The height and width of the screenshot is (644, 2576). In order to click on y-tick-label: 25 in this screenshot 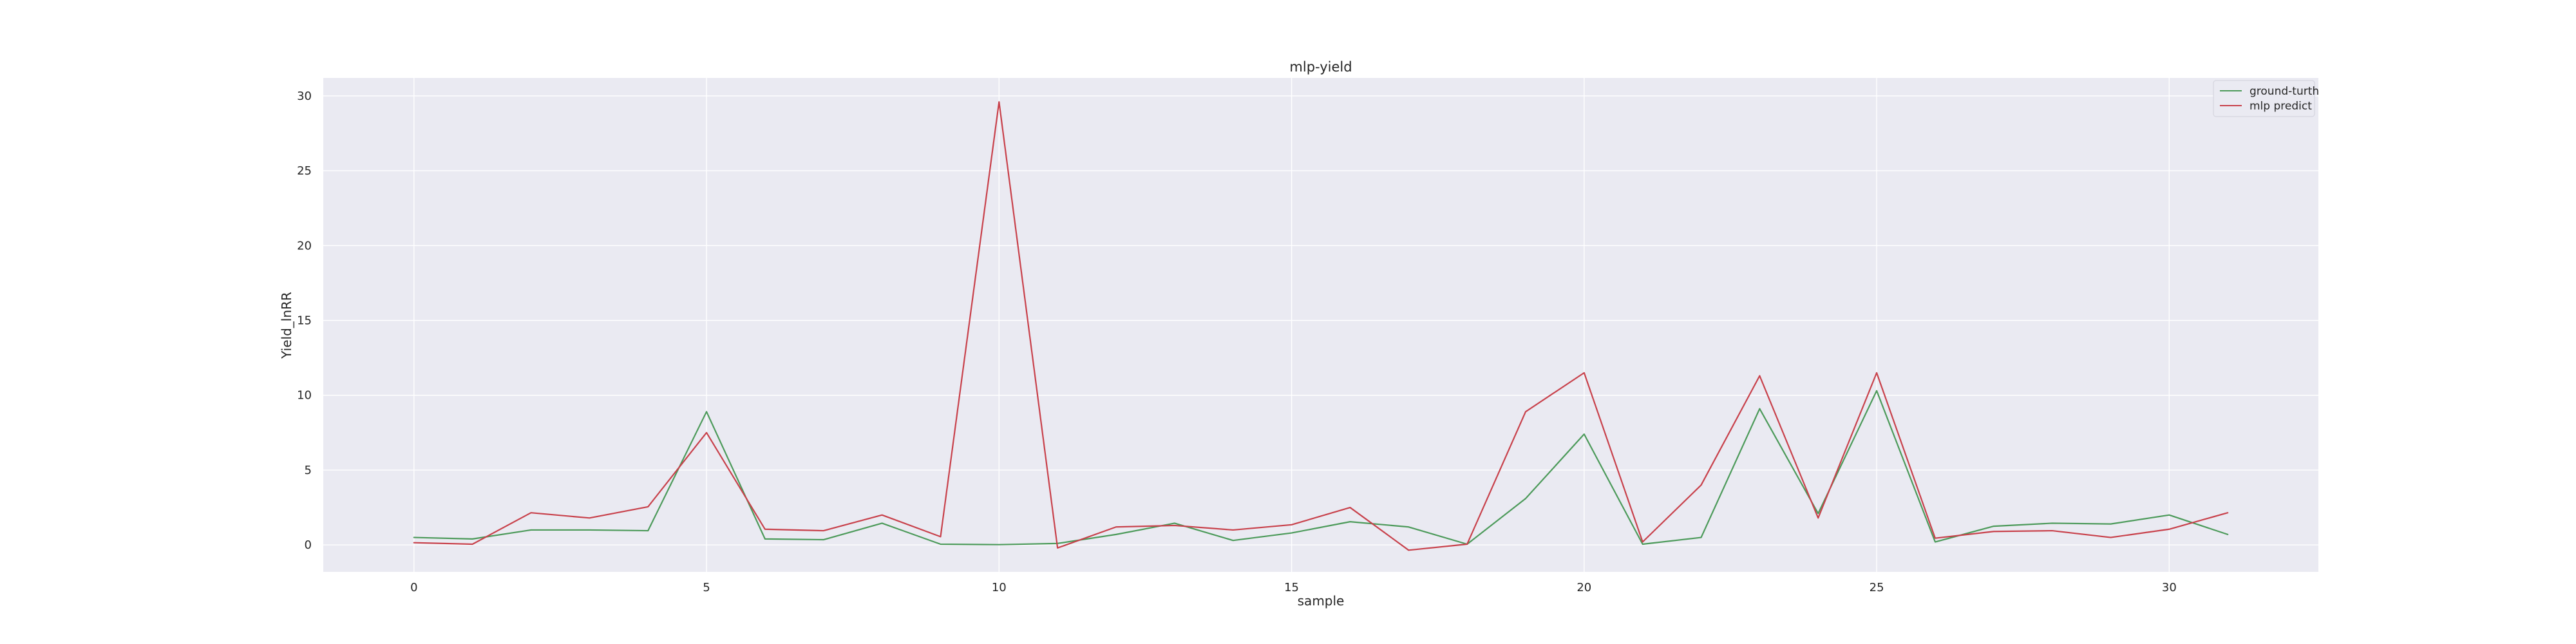, I will do `click(304, 171)`.